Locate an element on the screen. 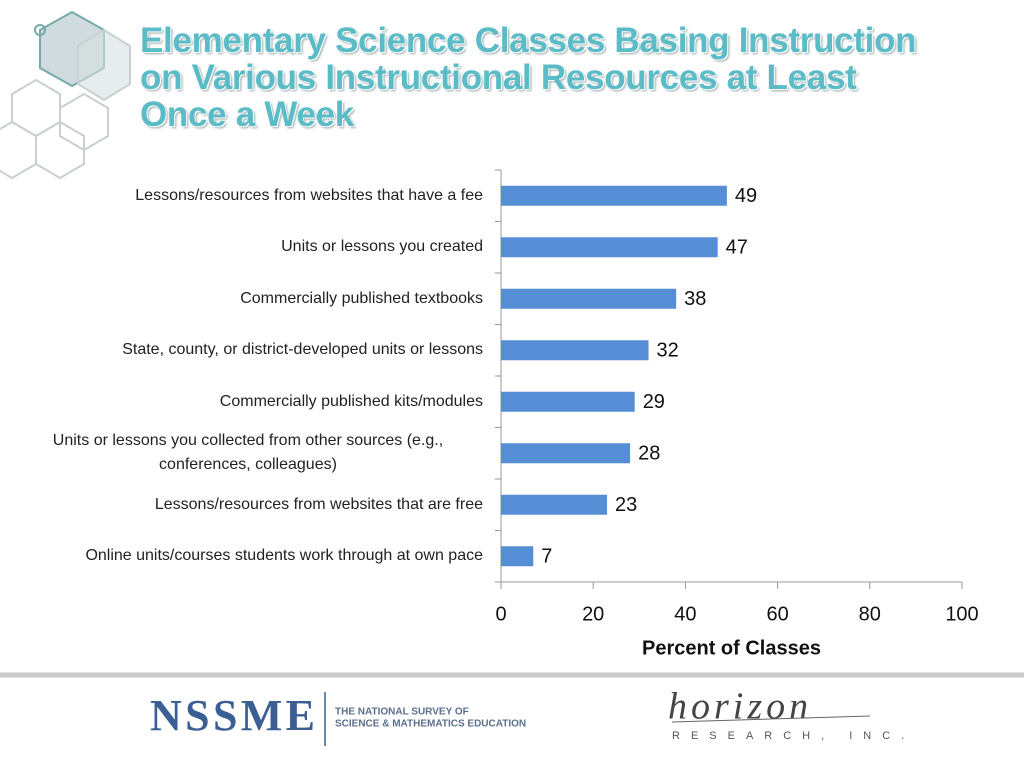 This screenshot has width=1024, height=768. y-tick-label: Units or lessons you created is located at coordinates (382, 247).